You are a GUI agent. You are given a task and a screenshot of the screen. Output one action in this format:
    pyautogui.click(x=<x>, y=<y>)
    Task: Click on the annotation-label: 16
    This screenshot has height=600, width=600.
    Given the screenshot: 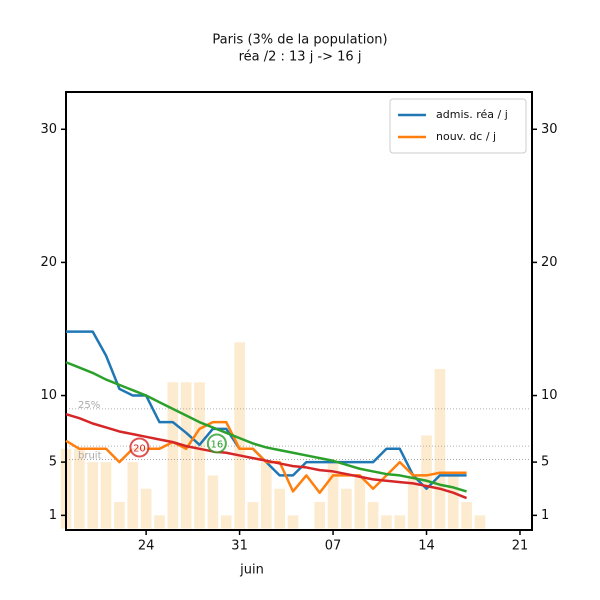 What is the action you would take?
    pyautogui.click(x=217, y=444)
    